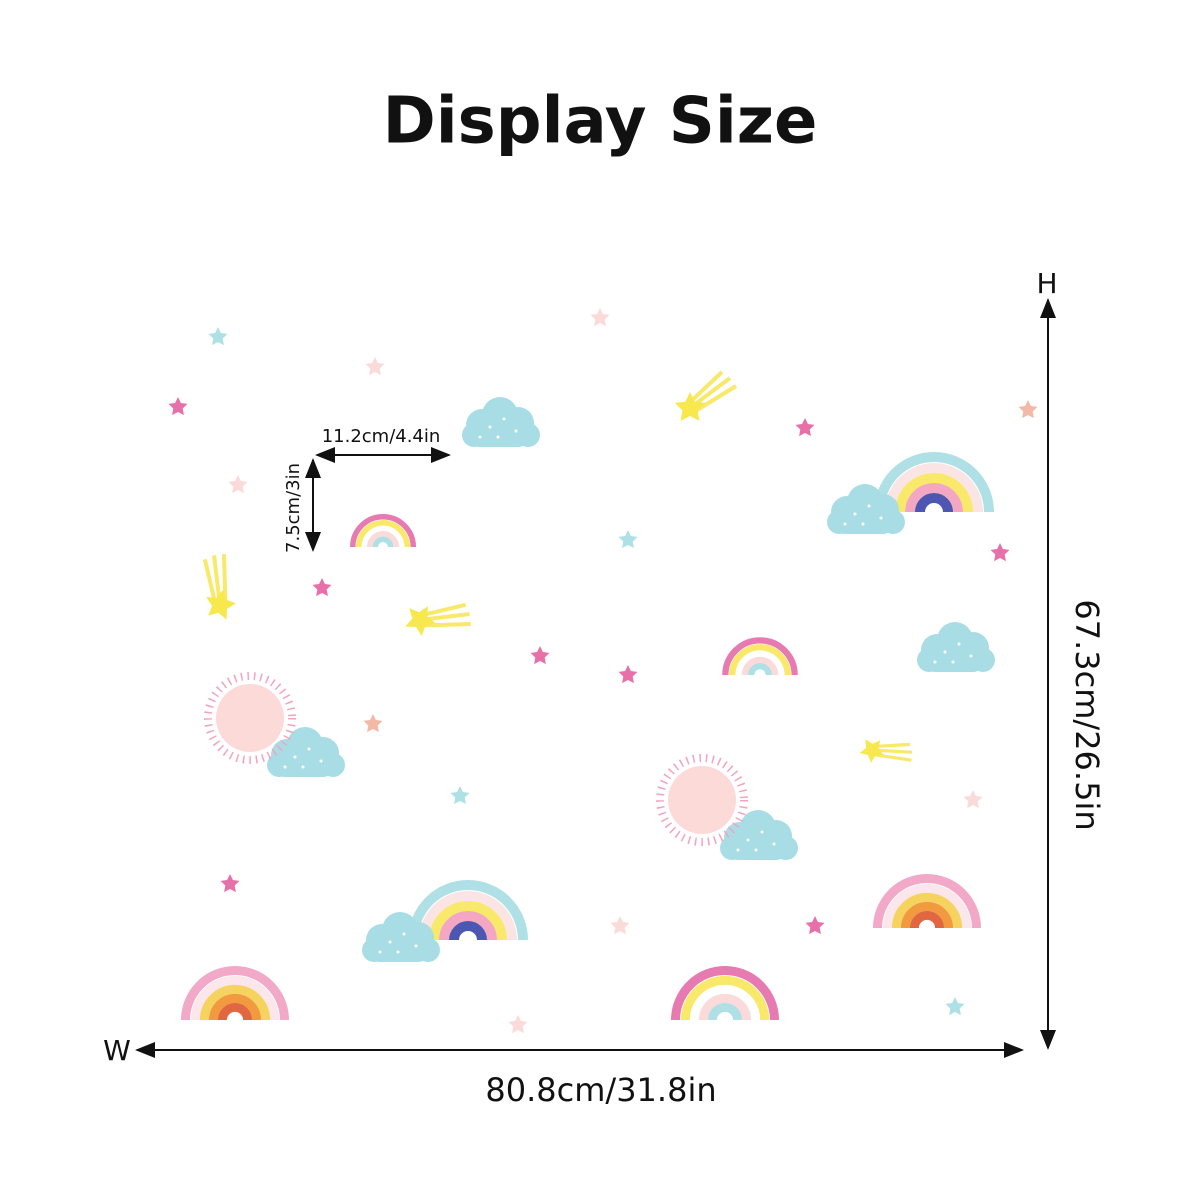 This screenshot has width=1200, height=1200. I want to click on width-marker: W, so click(117, 1050).